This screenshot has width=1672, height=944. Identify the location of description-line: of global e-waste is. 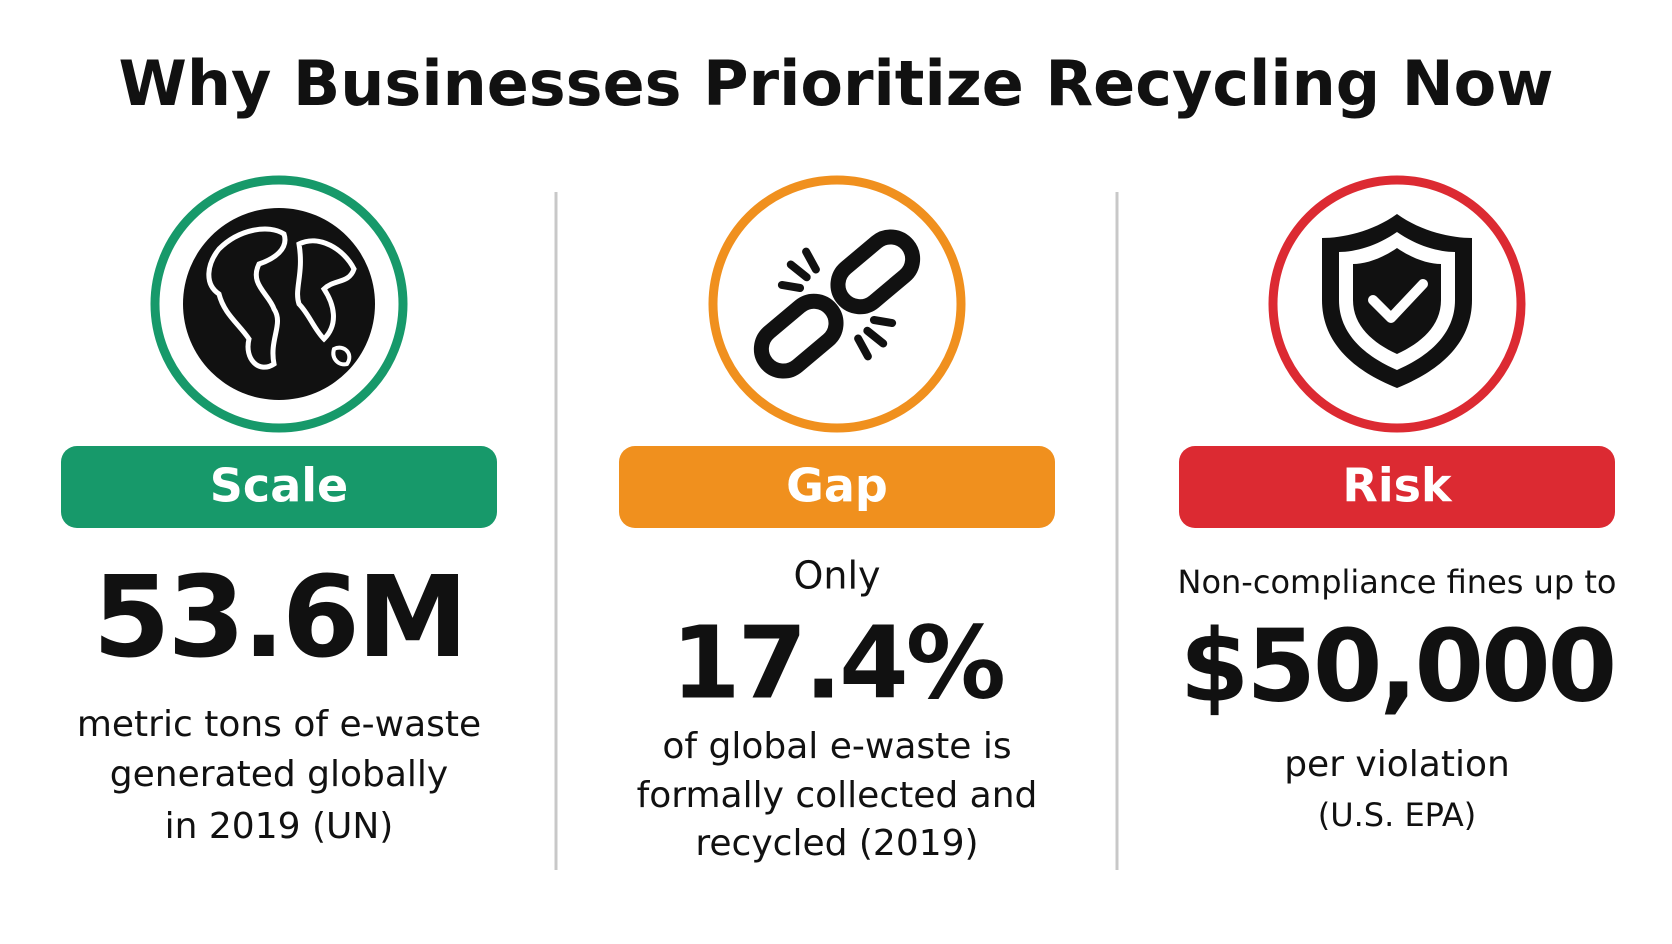
(836, 746).